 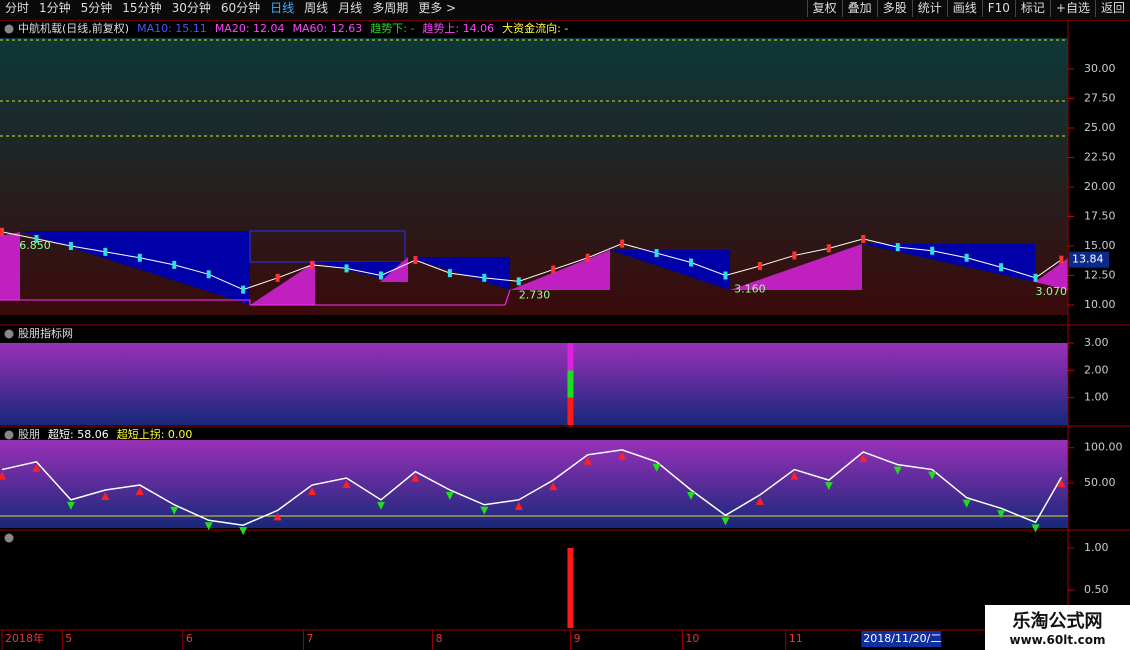 I want to click on y-tick-label: 12.50, so click(x=1100, y=274).